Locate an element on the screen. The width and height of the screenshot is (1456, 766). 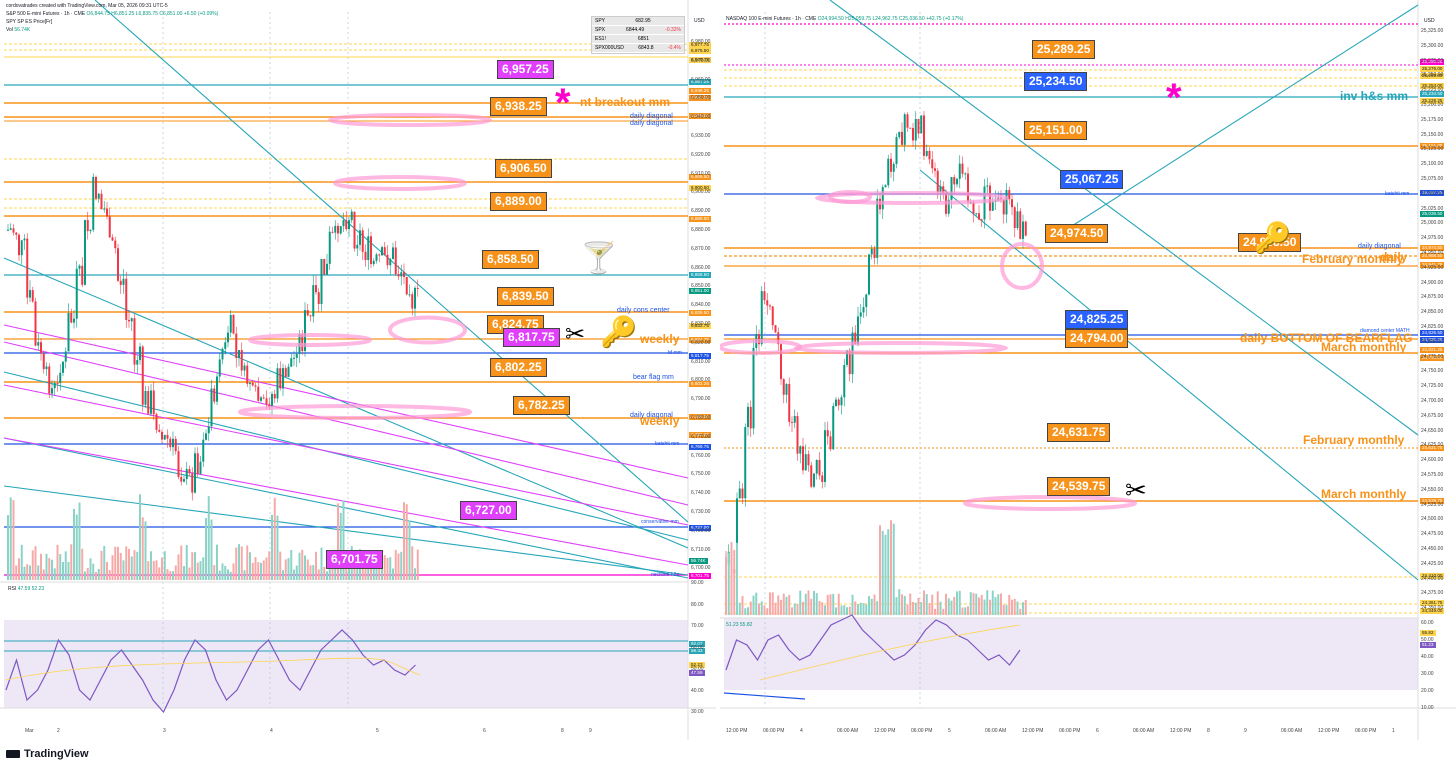
price-axis-tick: 6,780.00 is located at coordinates (701, 418).